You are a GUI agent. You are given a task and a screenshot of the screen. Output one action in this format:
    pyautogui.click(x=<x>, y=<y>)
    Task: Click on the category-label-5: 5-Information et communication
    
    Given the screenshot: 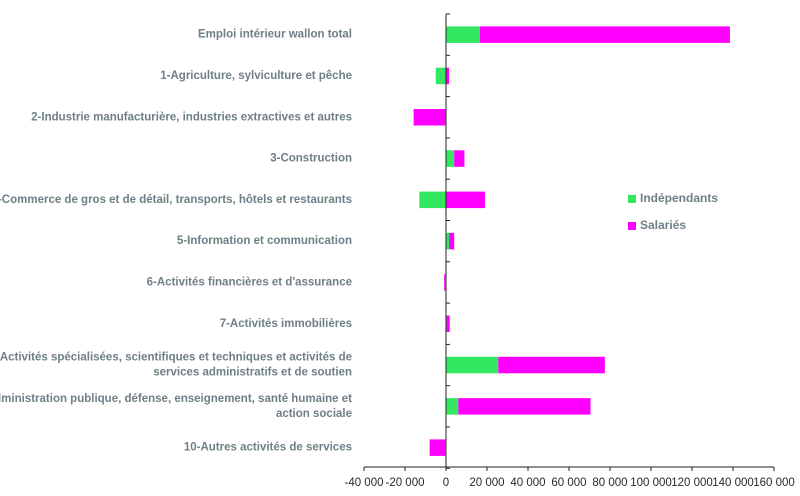 What is the action you would take?
    pyautogui.click(x=264, y=241)
    